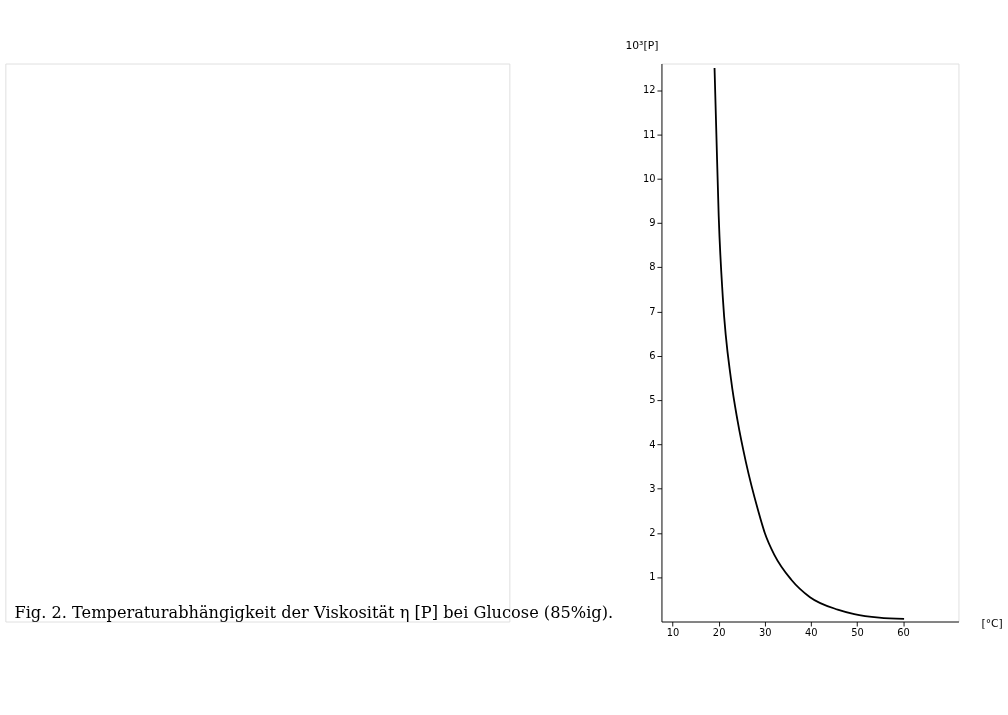 Image resolution: width=1008 pixels, height=715 pixels. What do you see at coordinates (649, 134) in the screenshot?
I see `y-tick-label: 11` at bounding box center [649, 134].